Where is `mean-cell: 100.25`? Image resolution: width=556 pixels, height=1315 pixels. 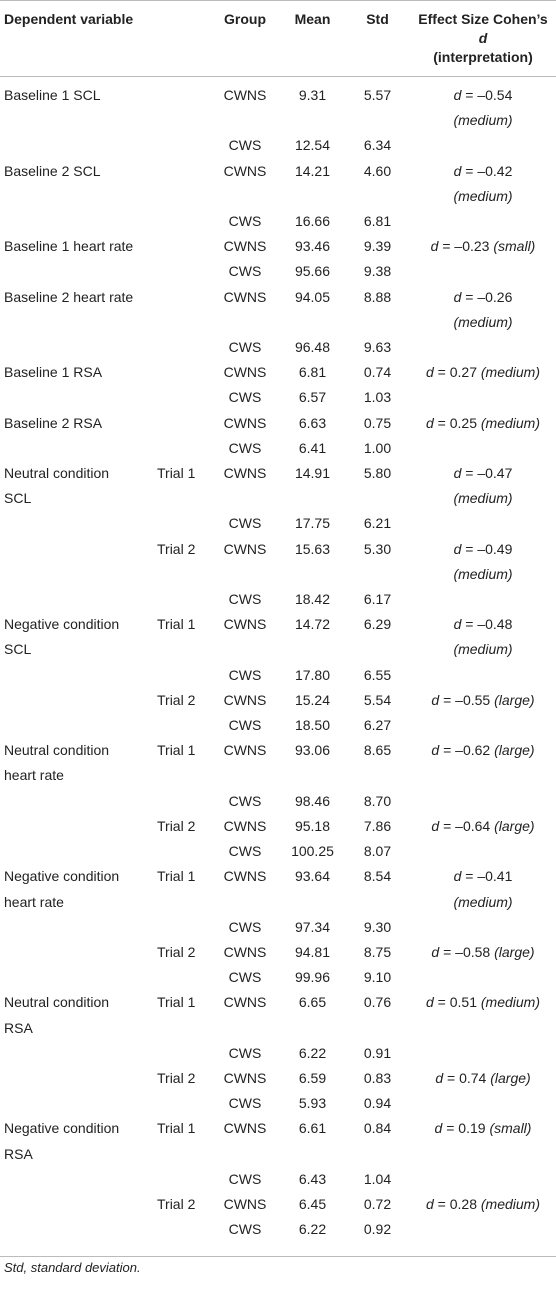
mean-cell: 100.25 is located at coordinates (312, 851).